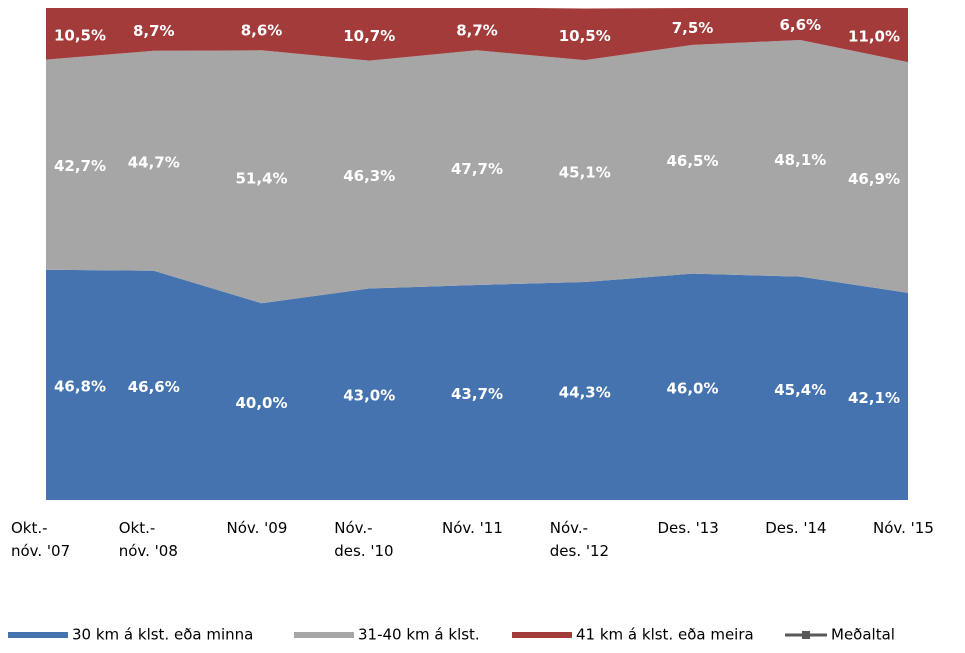  Describe the element at coordinates (800, 160) in the screenshot. I see `value-label: 48,1%` at that location.